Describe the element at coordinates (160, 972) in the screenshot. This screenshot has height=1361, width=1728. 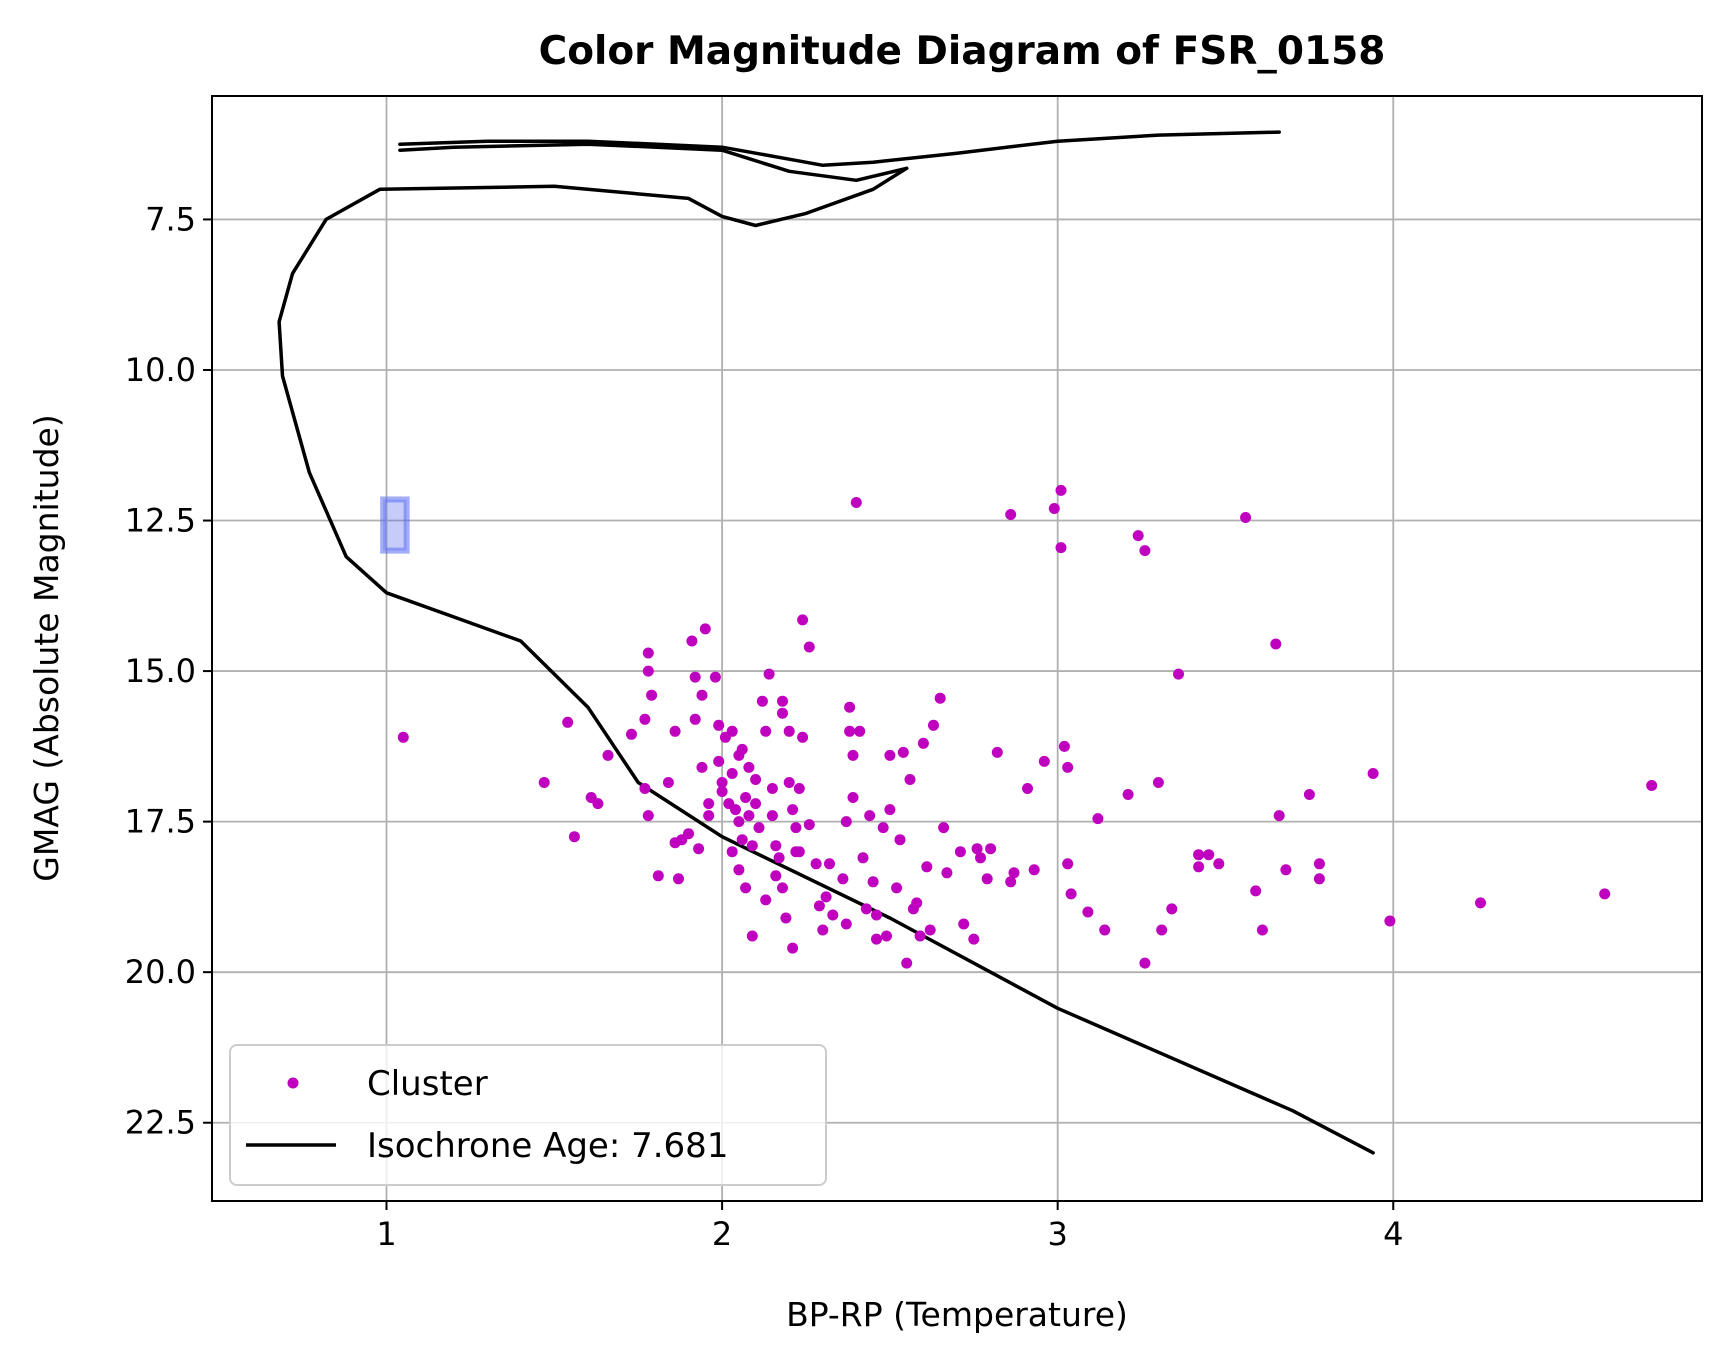
I see `y-tick-label: 20.0` at that location.